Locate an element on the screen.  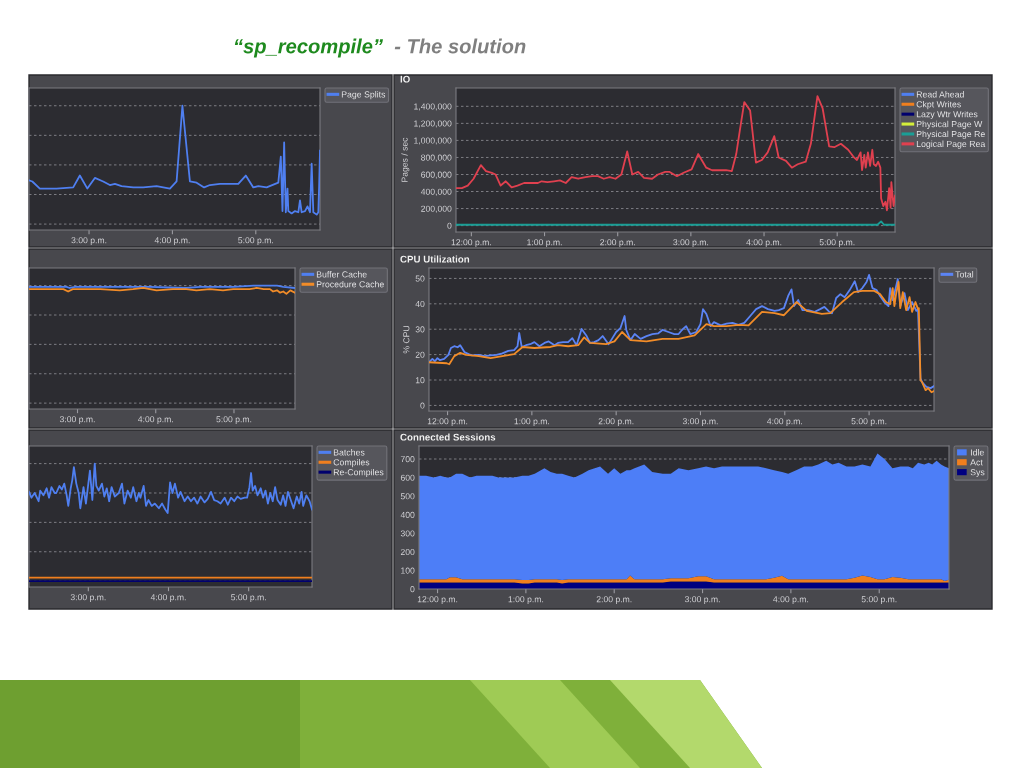
y-tick-label: 300 is located at coordinates (407, 533).